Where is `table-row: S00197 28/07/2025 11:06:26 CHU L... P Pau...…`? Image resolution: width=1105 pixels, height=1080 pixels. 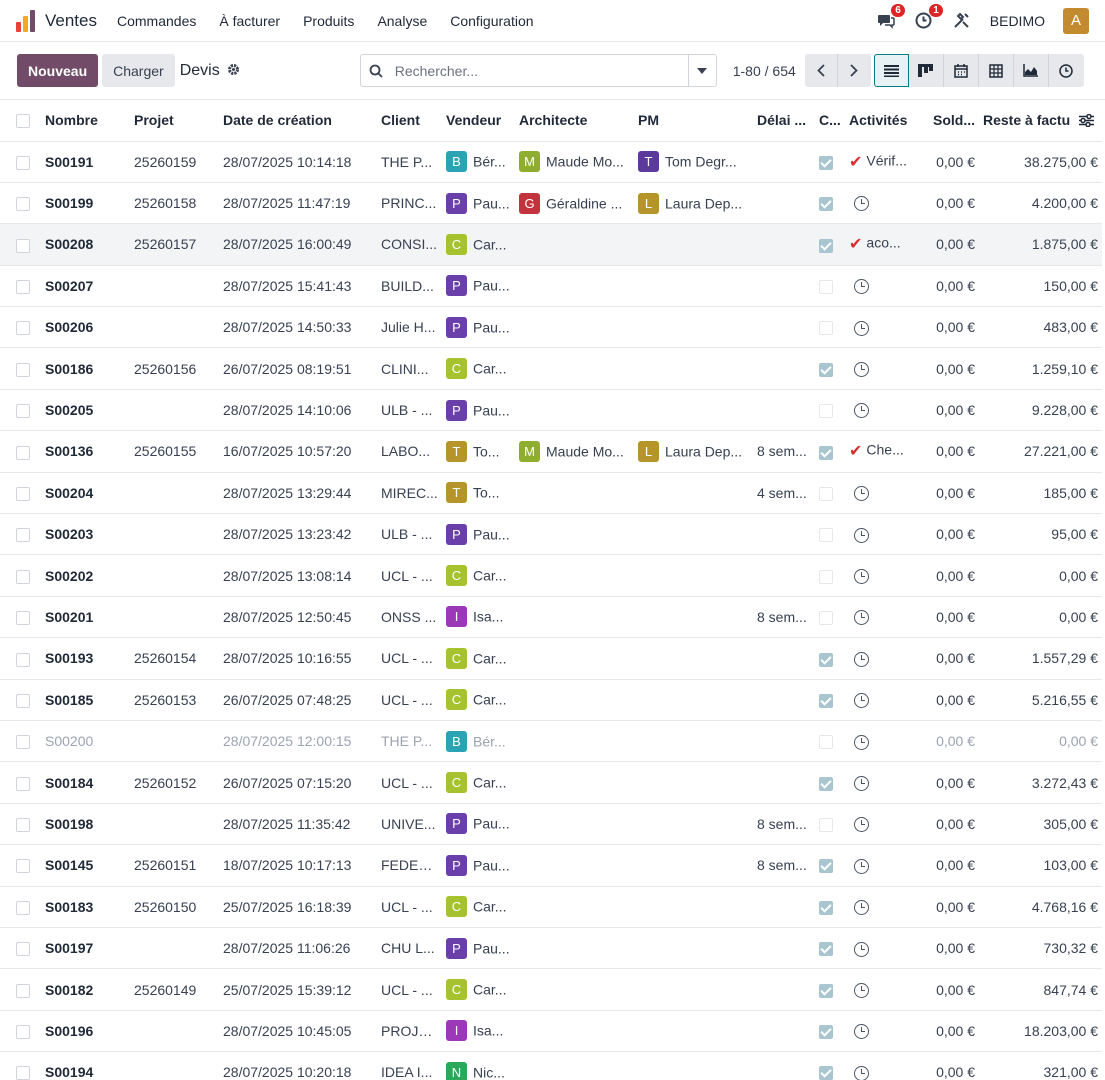
table-row: S00197 28/07/2025 11:06:26 CHU L... P Pau...… is located at coordinates (551, 948).